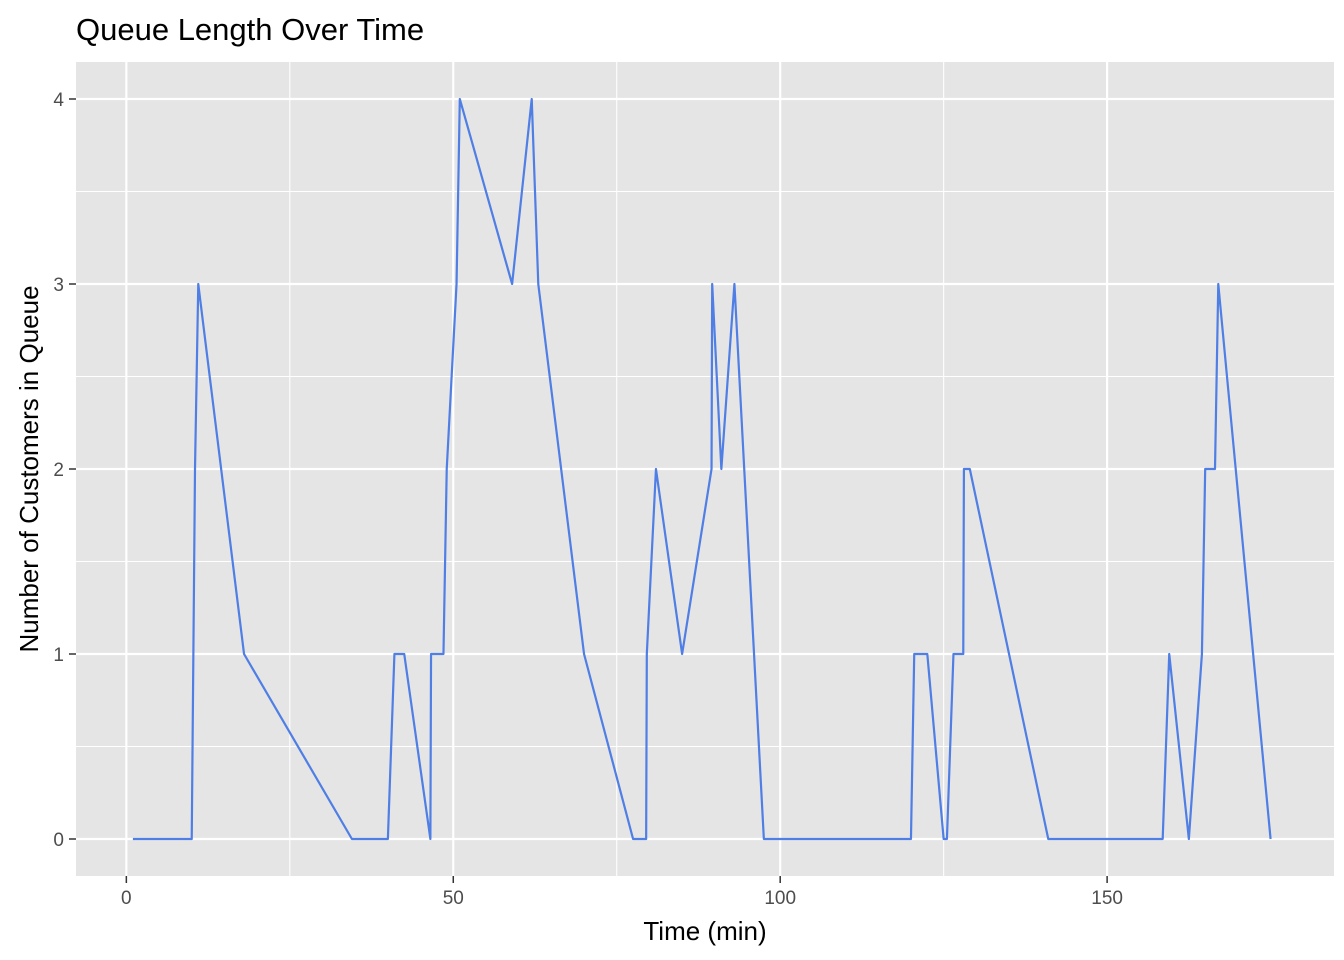 The image size is (1344, 960). Describe the element at coordinates (1107, 898) in the screenshot. I see `x-tick-label: 150` at that location.